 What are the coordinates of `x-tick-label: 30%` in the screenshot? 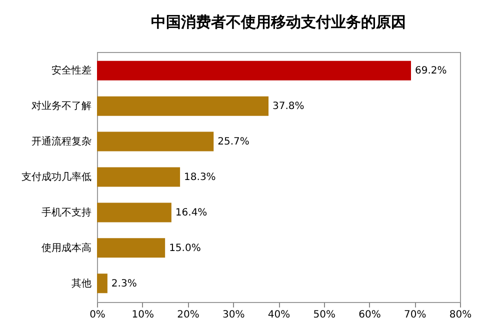 It's located at (233, 315).